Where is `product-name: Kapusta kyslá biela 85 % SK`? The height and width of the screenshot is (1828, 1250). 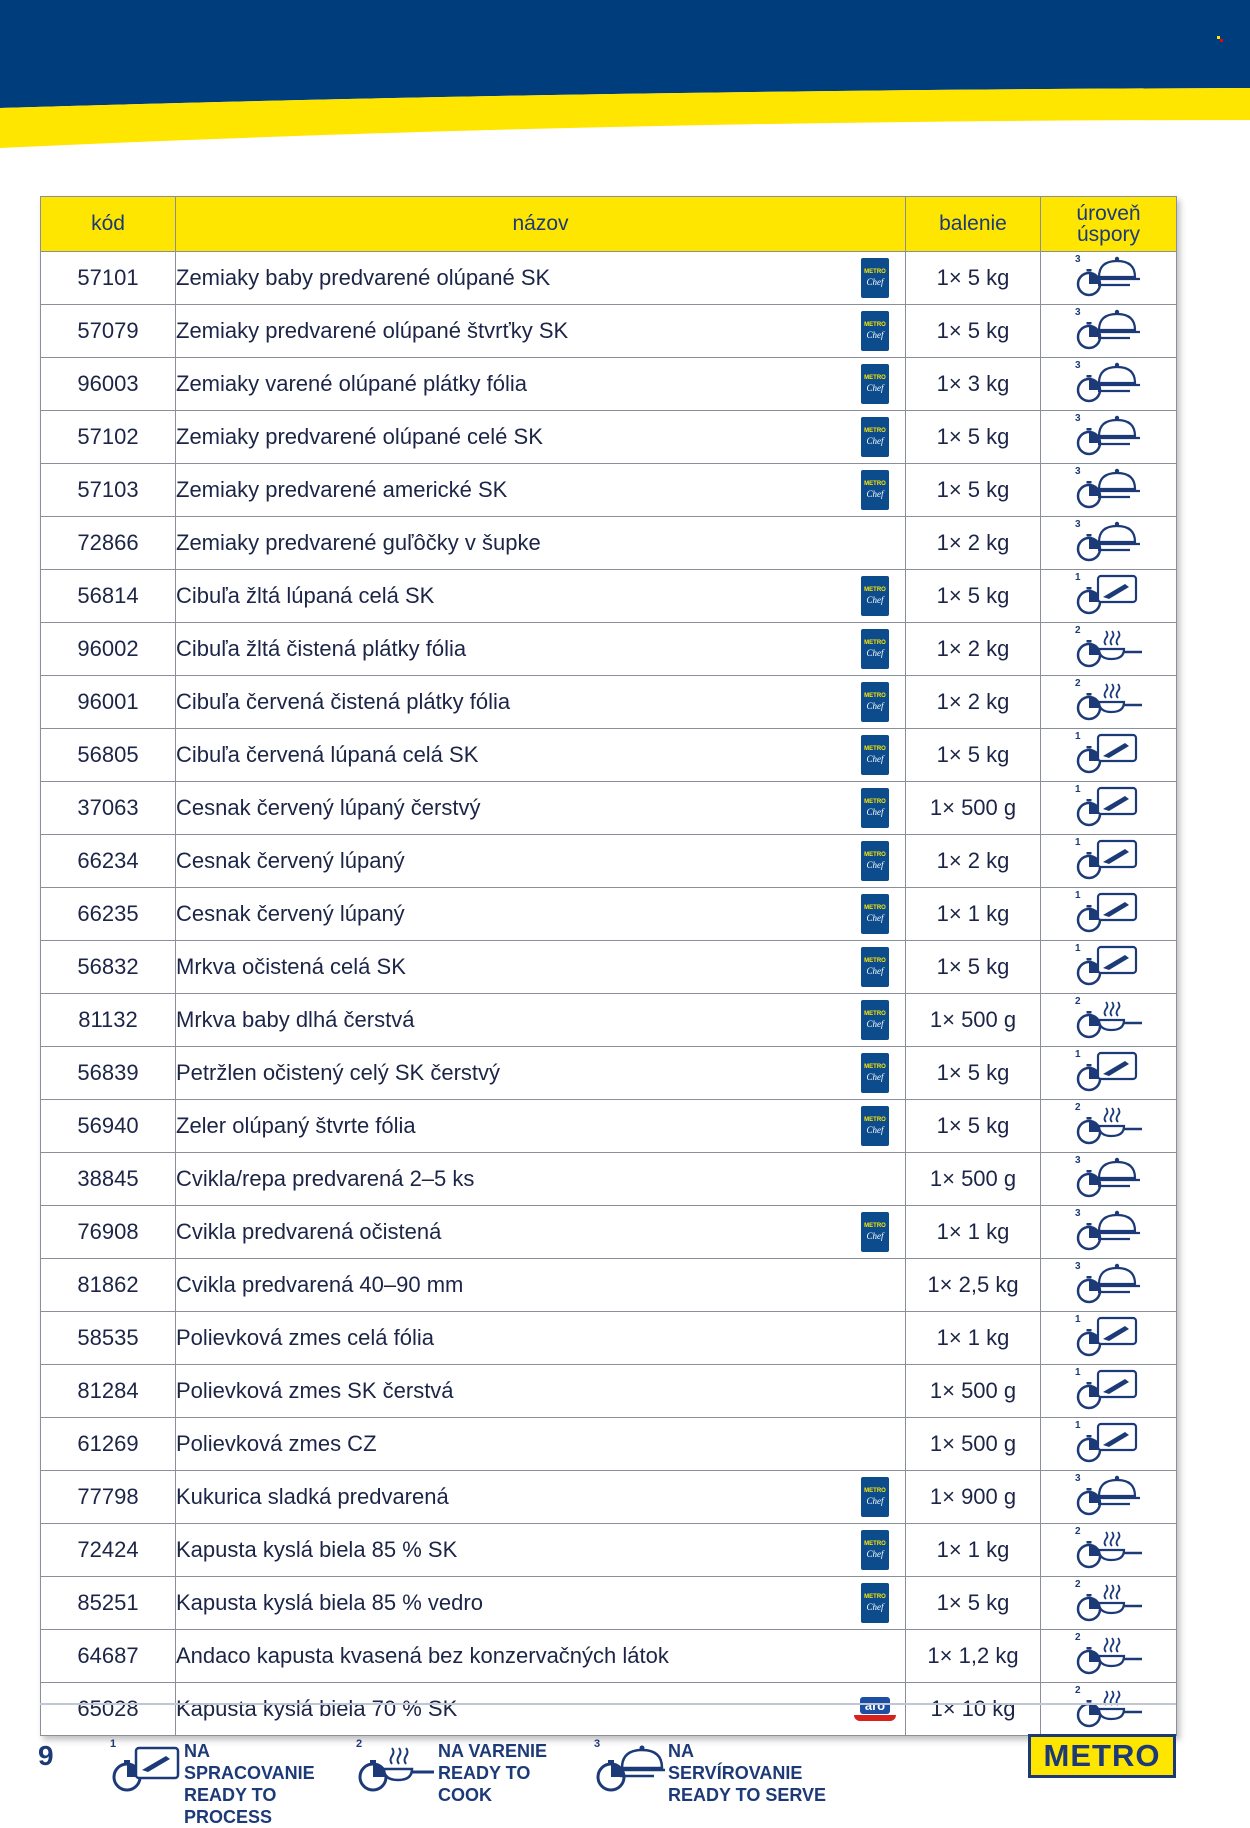 product-name: Kapusta kyslá biela 85 % SK is located at coordinates (317, 1549).